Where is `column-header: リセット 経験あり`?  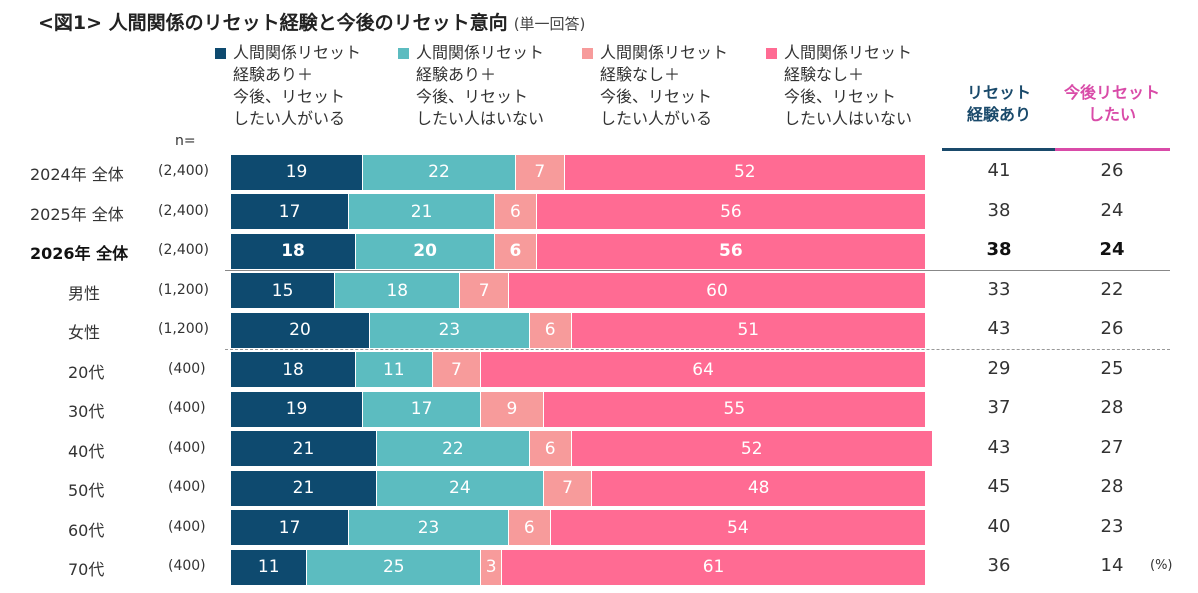 column-header: リセット 経験あり is located at coordinates (998, 103).